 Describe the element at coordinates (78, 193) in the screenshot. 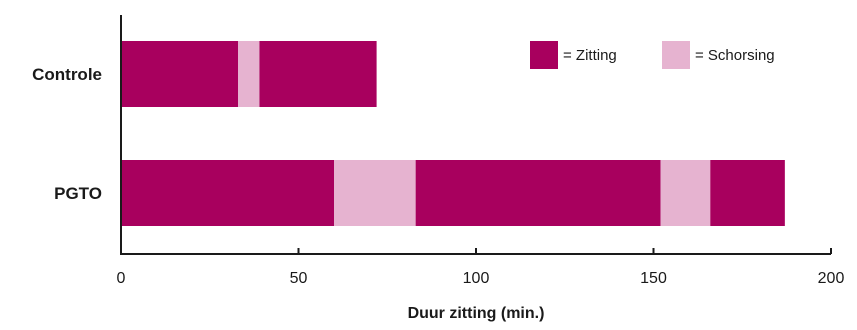

I see `category-label-pgto: PGTO` at that location.